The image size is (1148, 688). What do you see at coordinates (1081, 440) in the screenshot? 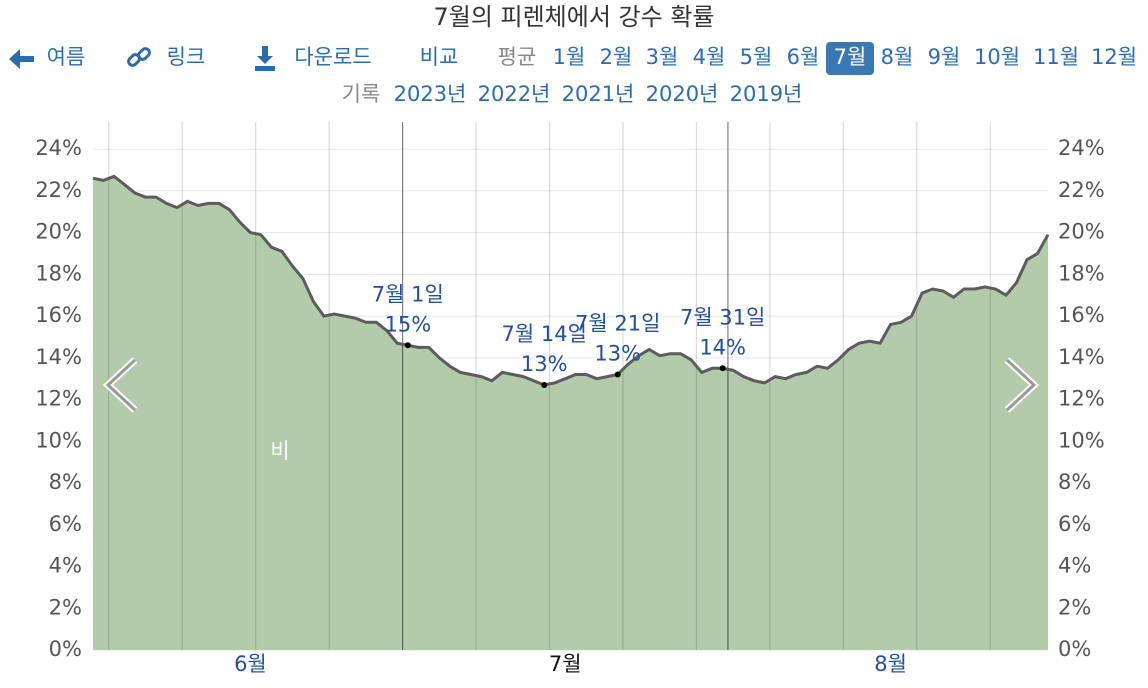
I see `y2-tick-label: 10%` at bounding box center [1081, 440].